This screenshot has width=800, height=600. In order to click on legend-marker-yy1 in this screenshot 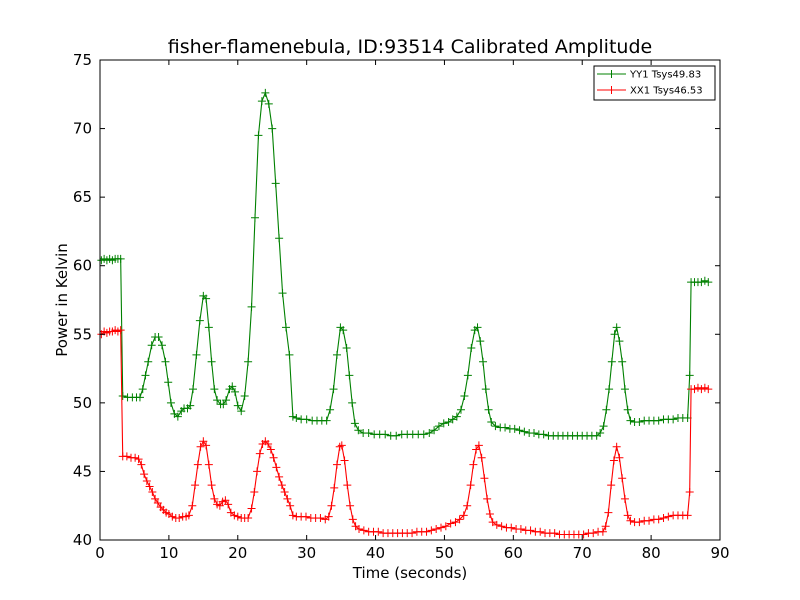, I will do `click(611, 74)`.